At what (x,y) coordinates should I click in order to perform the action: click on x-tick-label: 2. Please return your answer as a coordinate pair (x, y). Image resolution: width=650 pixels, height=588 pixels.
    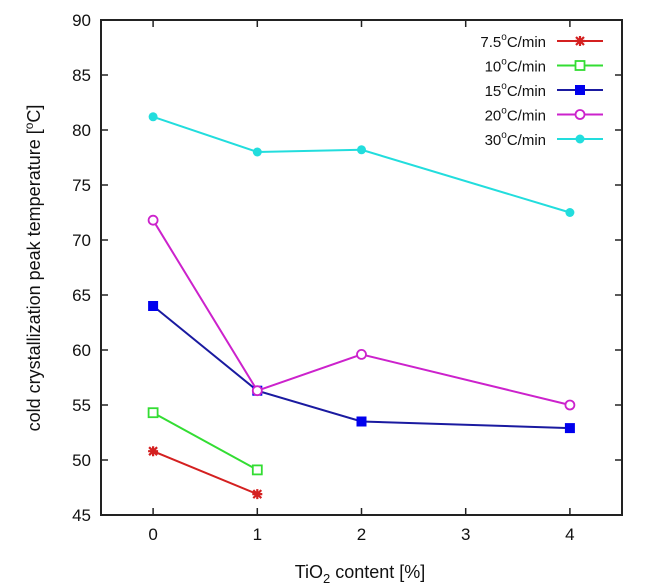
    Looking at the image, I should click on (361, 534).